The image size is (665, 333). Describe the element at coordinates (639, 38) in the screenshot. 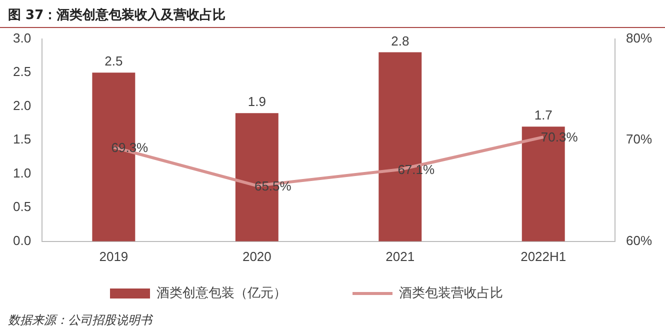

I see `y2-tick-label: 80%` at that location.